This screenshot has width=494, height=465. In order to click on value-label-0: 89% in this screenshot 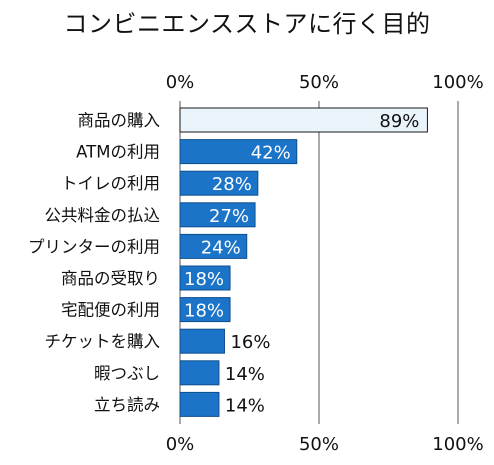, I will do `click(399, 121)`.